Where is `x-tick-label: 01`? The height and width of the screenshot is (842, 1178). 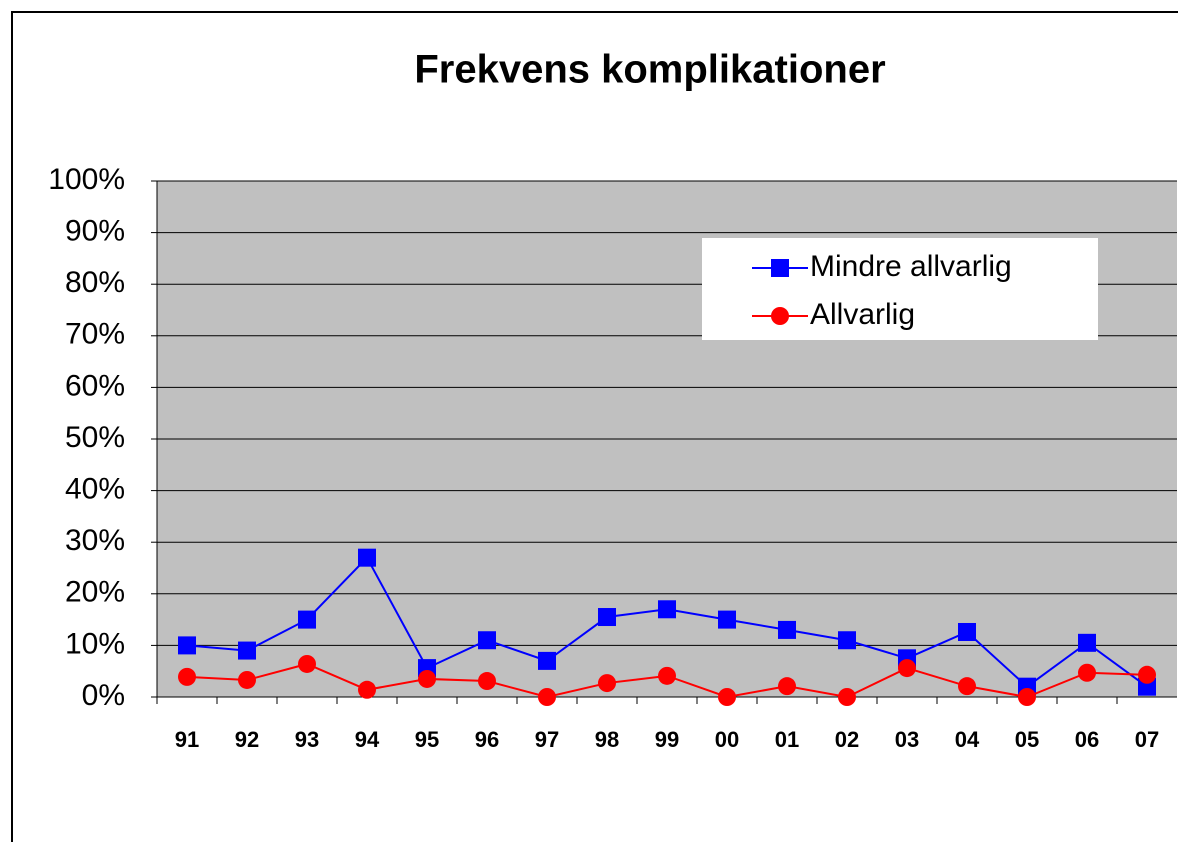
x-tick-label: 01 is located at coordinates (787, 739).